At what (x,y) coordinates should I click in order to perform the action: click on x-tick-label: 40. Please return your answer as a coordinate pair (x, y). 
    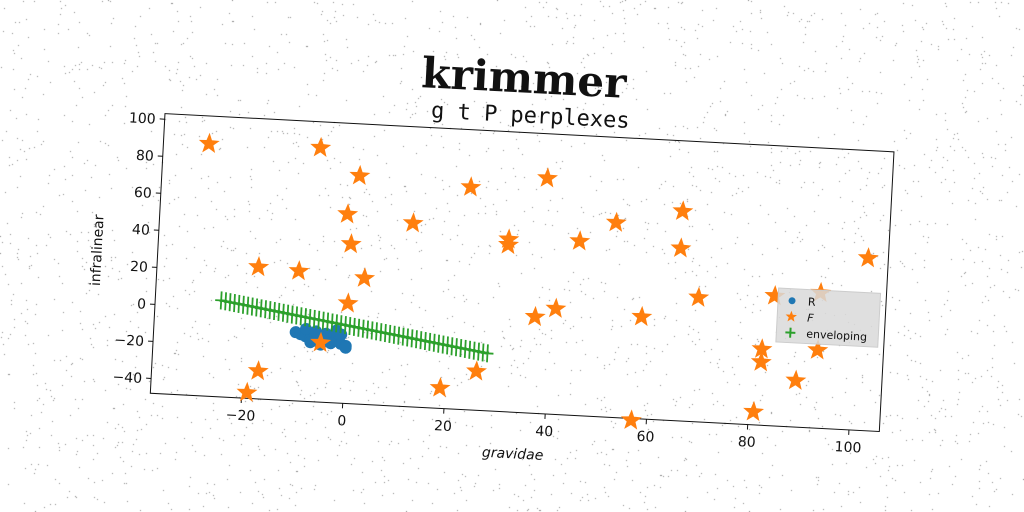
    Looking at the image, I should click on (544, 431).